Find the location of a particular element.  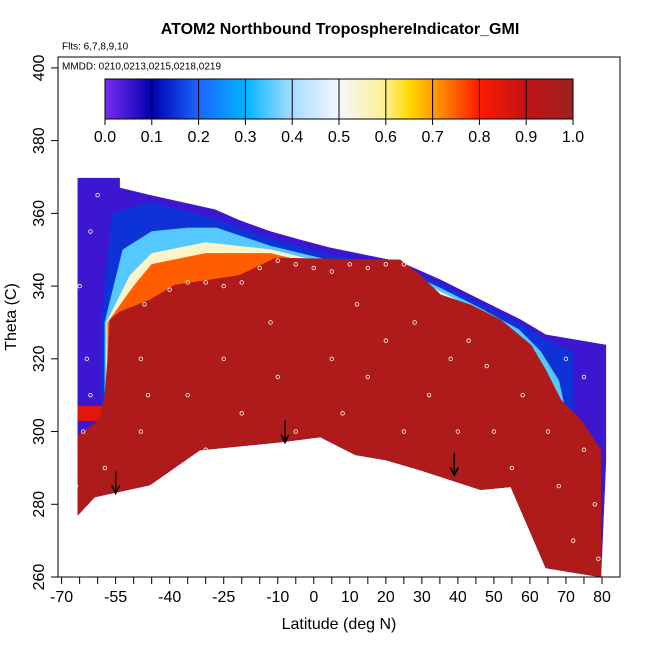

colorbar-tick-label: 0.7 is located at coordinates (432, 137).